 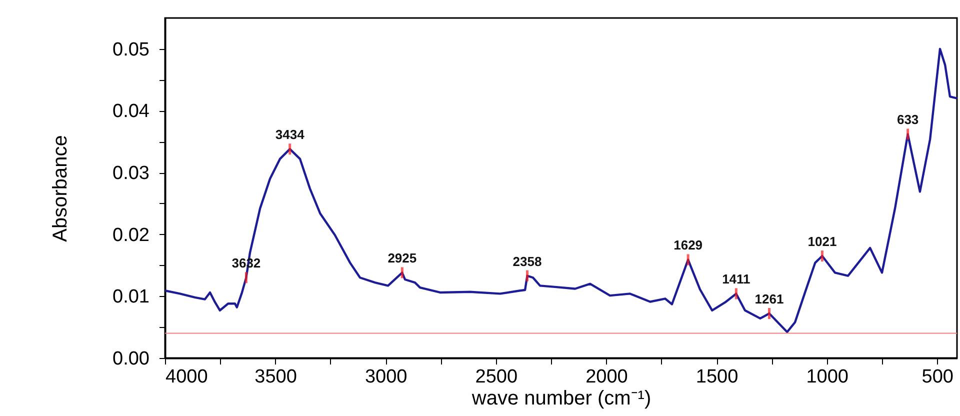 What do you see at coordinates (561, 399) in the screenshot?
I see `x-axis-title: wave number (cm⁻¹)` at bounding box center [561, 399].